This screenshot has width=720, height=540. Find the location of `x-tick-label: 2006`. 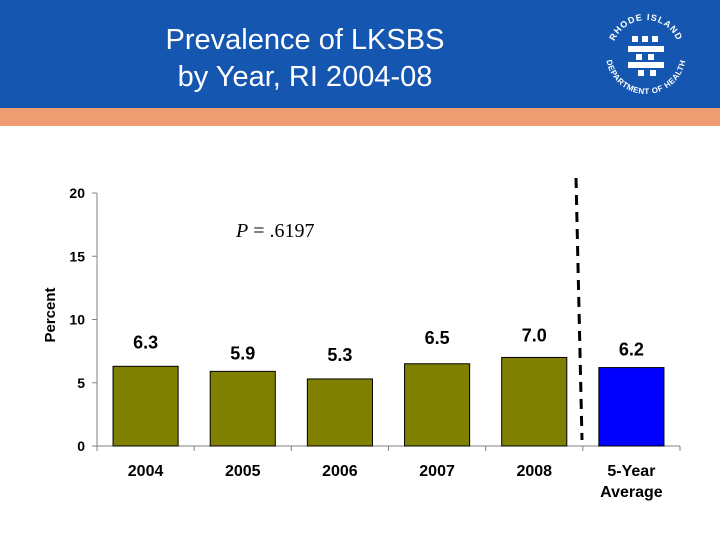

x-tick-label: 2006 is located at coordinates (340, 471).